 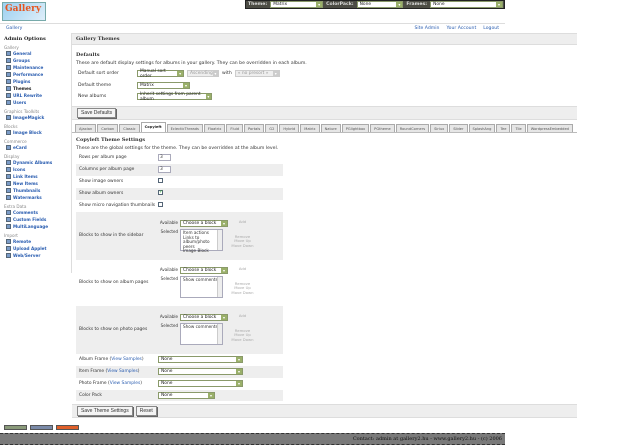 What do you see at coordinates (35, 183) in the screenshot?
I see `sidebar-item-new-items: New Items` at bounding box center [35, 183].